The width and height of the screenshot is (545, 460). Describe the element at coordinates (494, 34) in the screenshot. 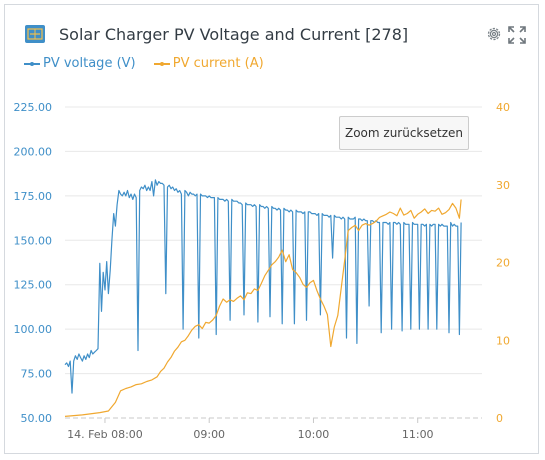

I see `gear-icon` at that location.